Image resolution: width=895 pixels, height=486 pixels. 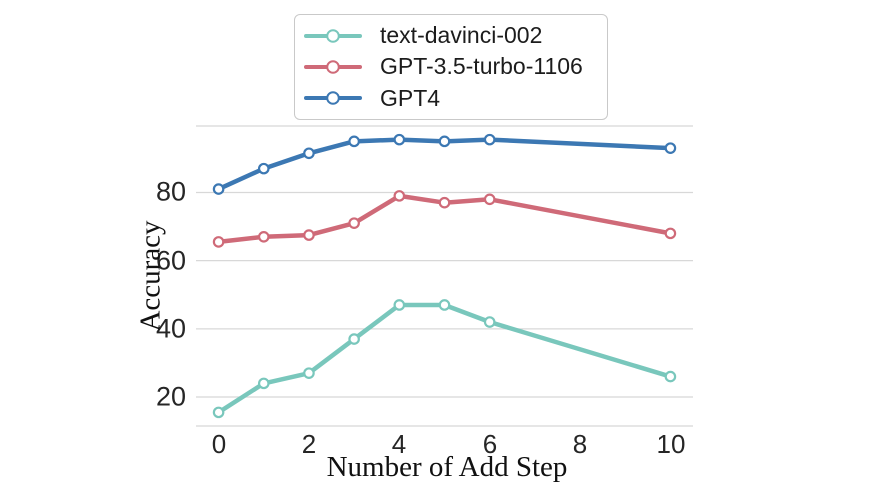 I want to click on legend-item: text-davinci-002, so click(x=451, y=35).